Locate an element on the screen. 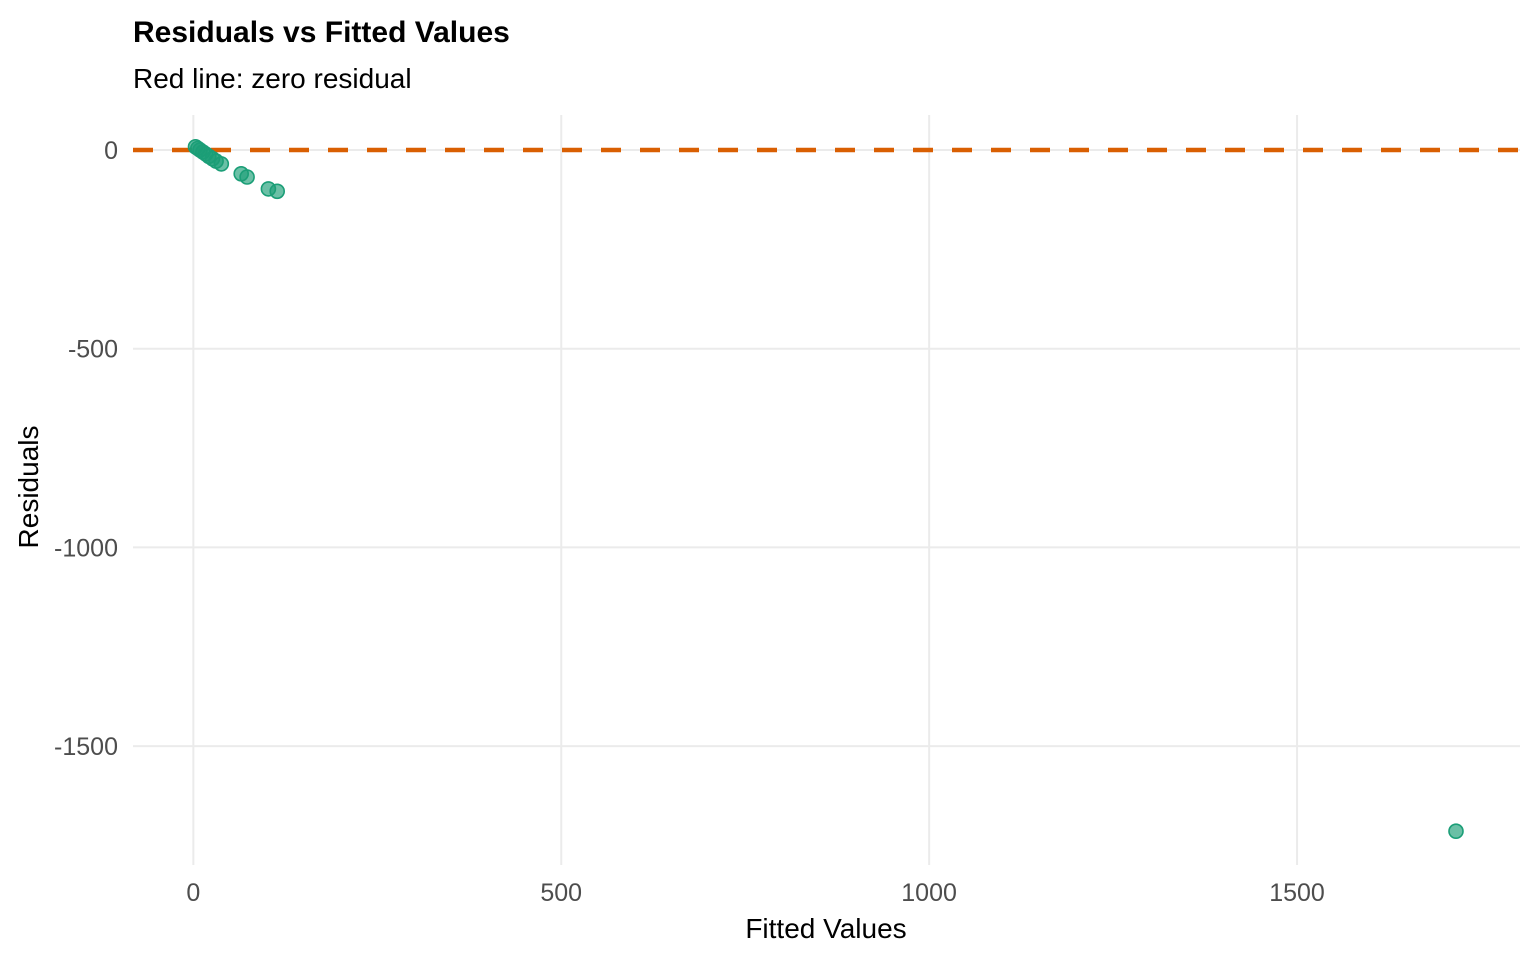  y-tick-label: -500 is located at coordinates (93, 350).